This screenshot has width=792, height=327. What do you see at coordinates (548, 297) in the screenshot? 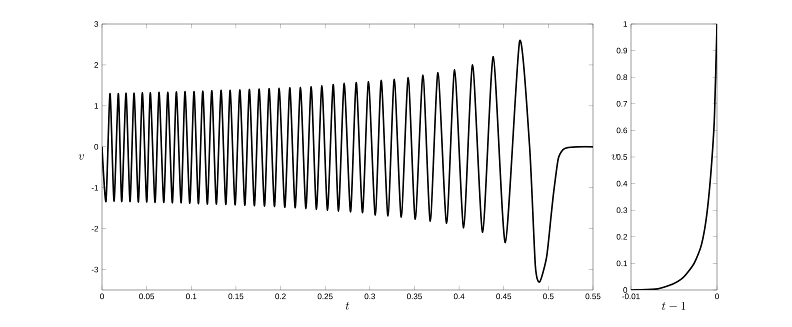
I see `x-tick-label: 0.5` at bounding box center [548, 297].